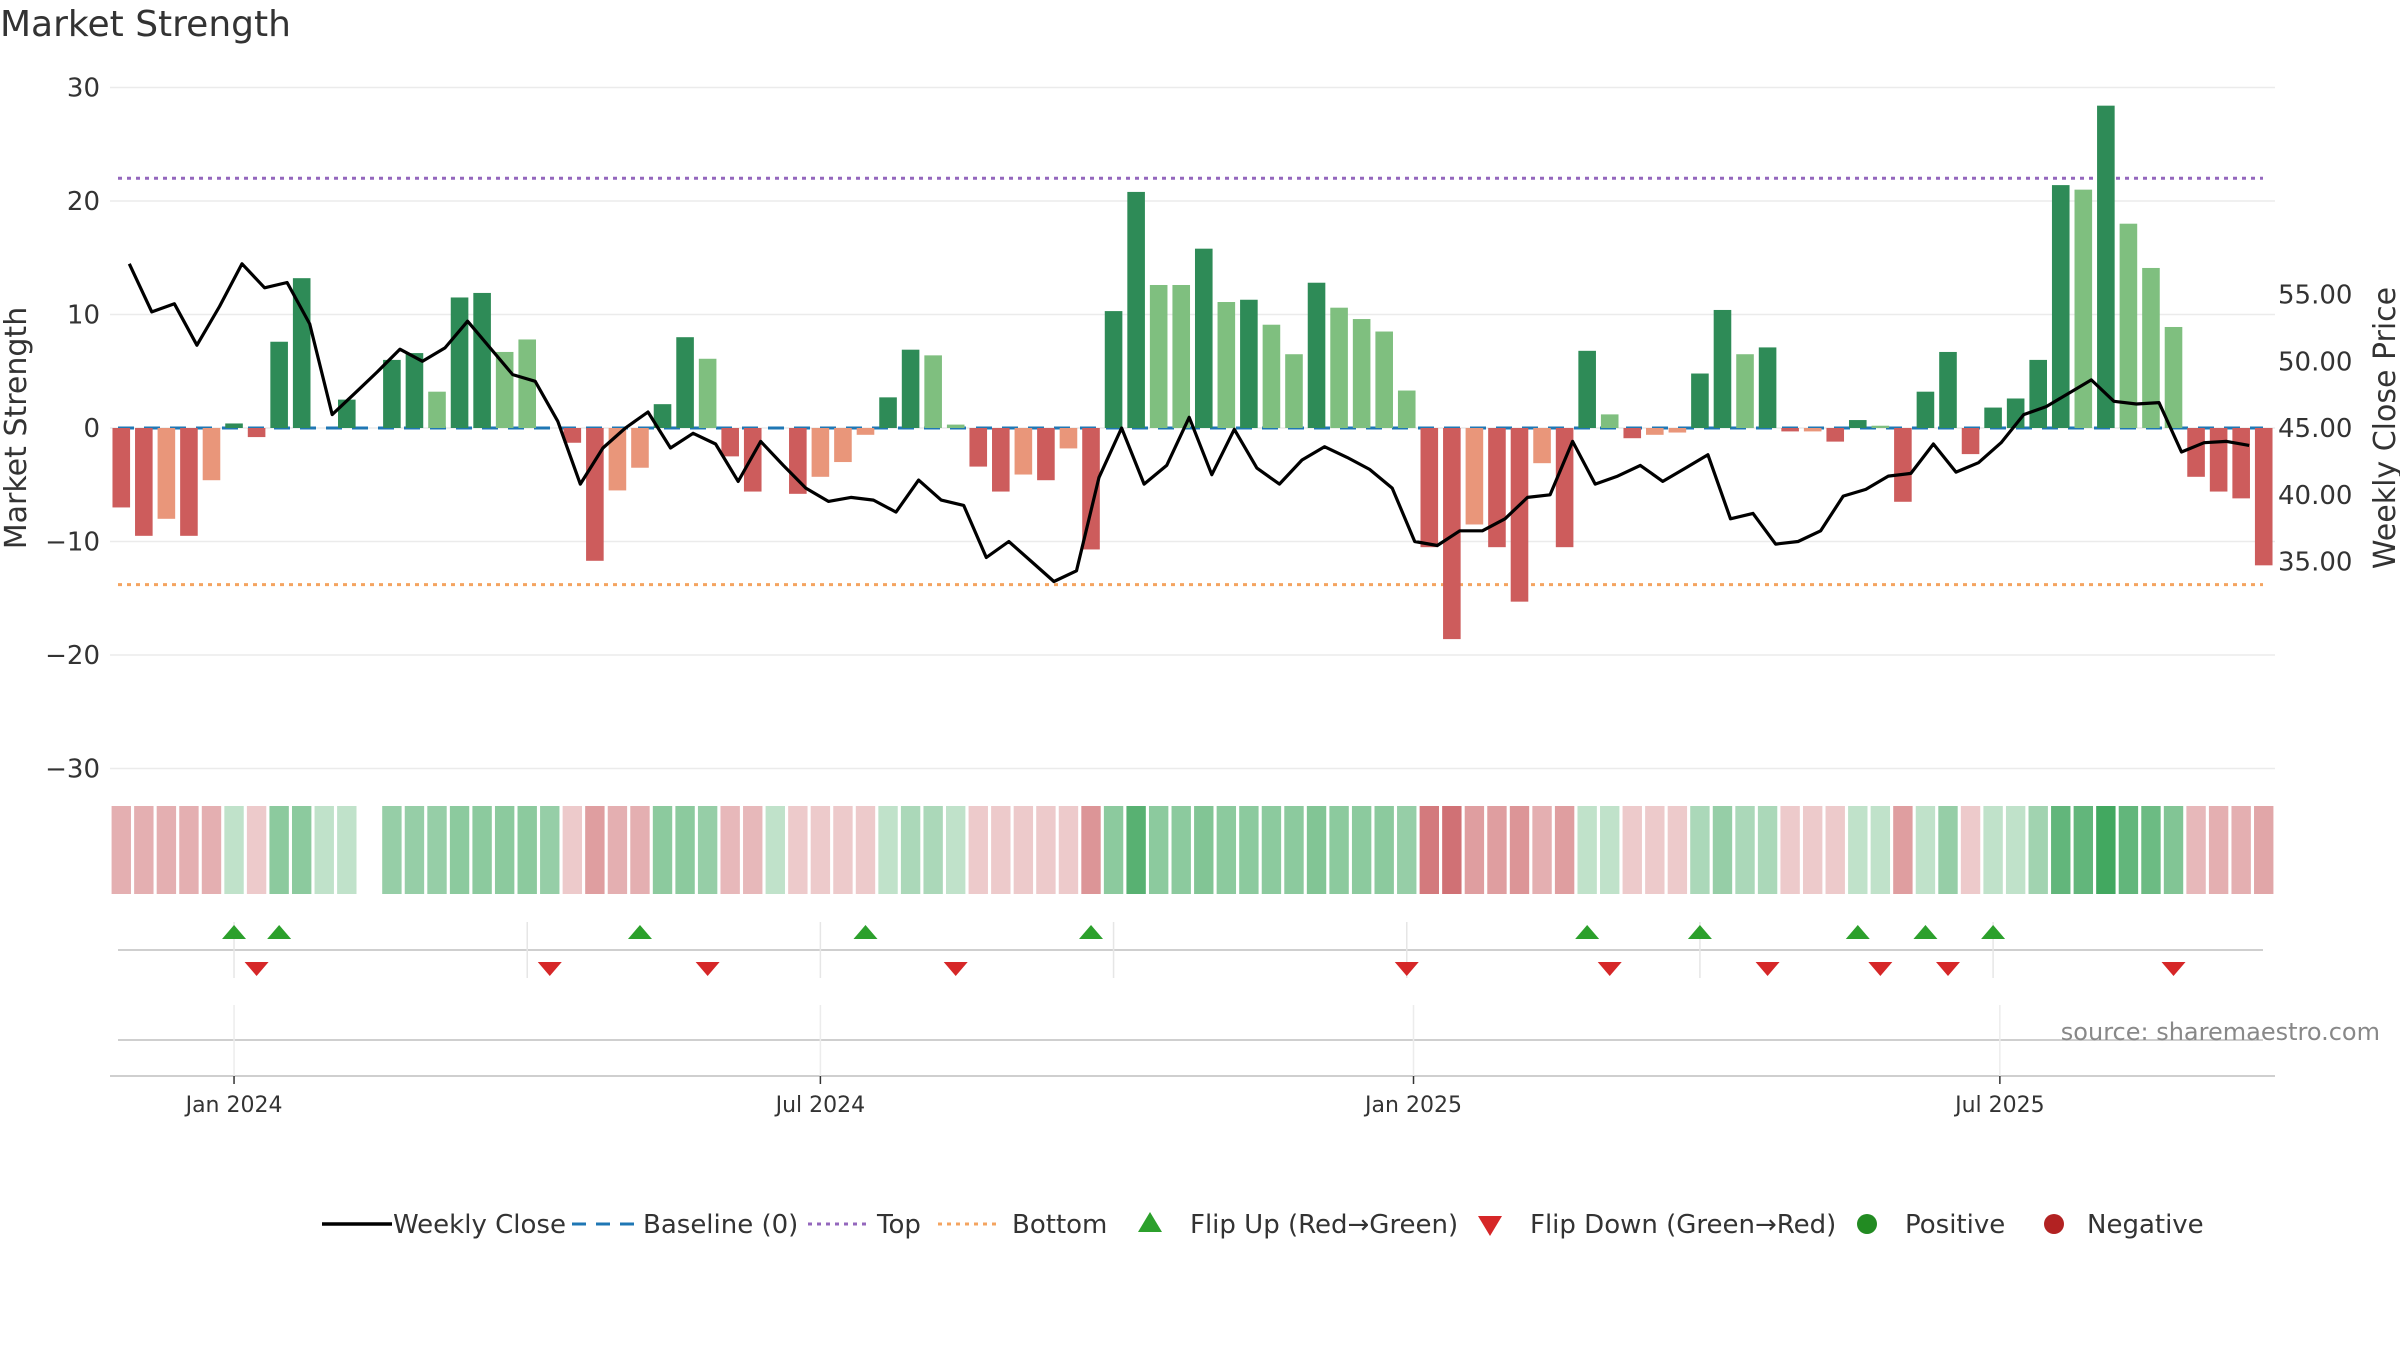 The image size is (2400, 1350). I want to click on x-tick-label: Jan 2024, so click(233, 1105).